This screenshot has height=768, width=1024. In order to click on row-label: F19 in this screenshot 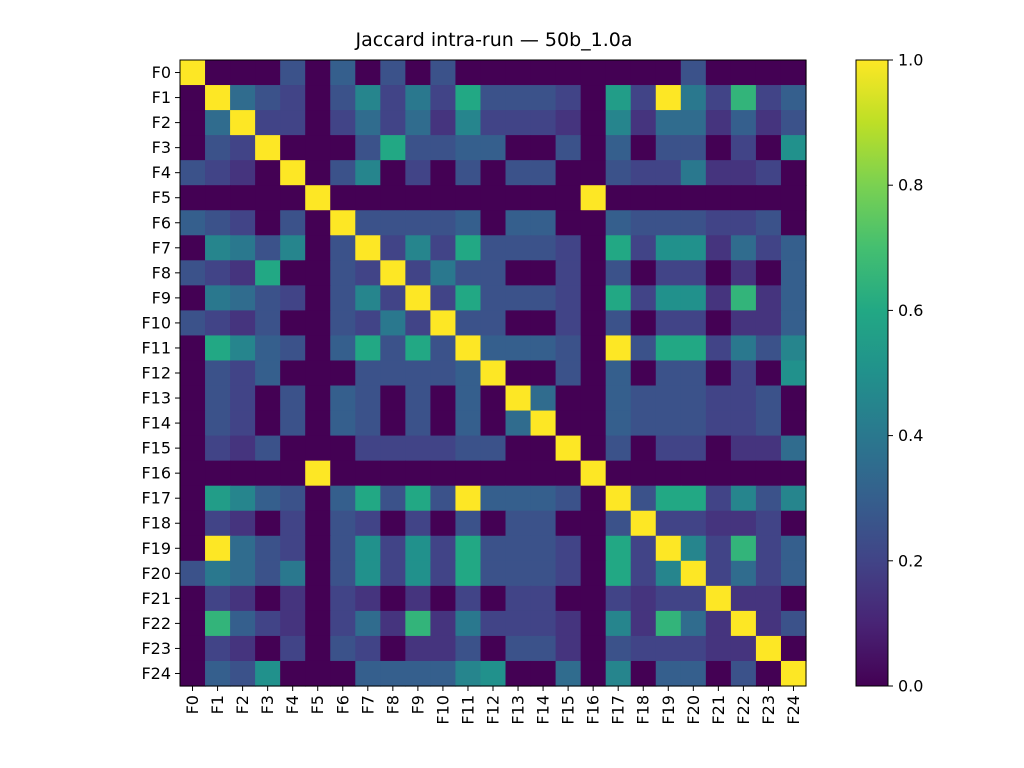, I will do `click(156, 548)`.